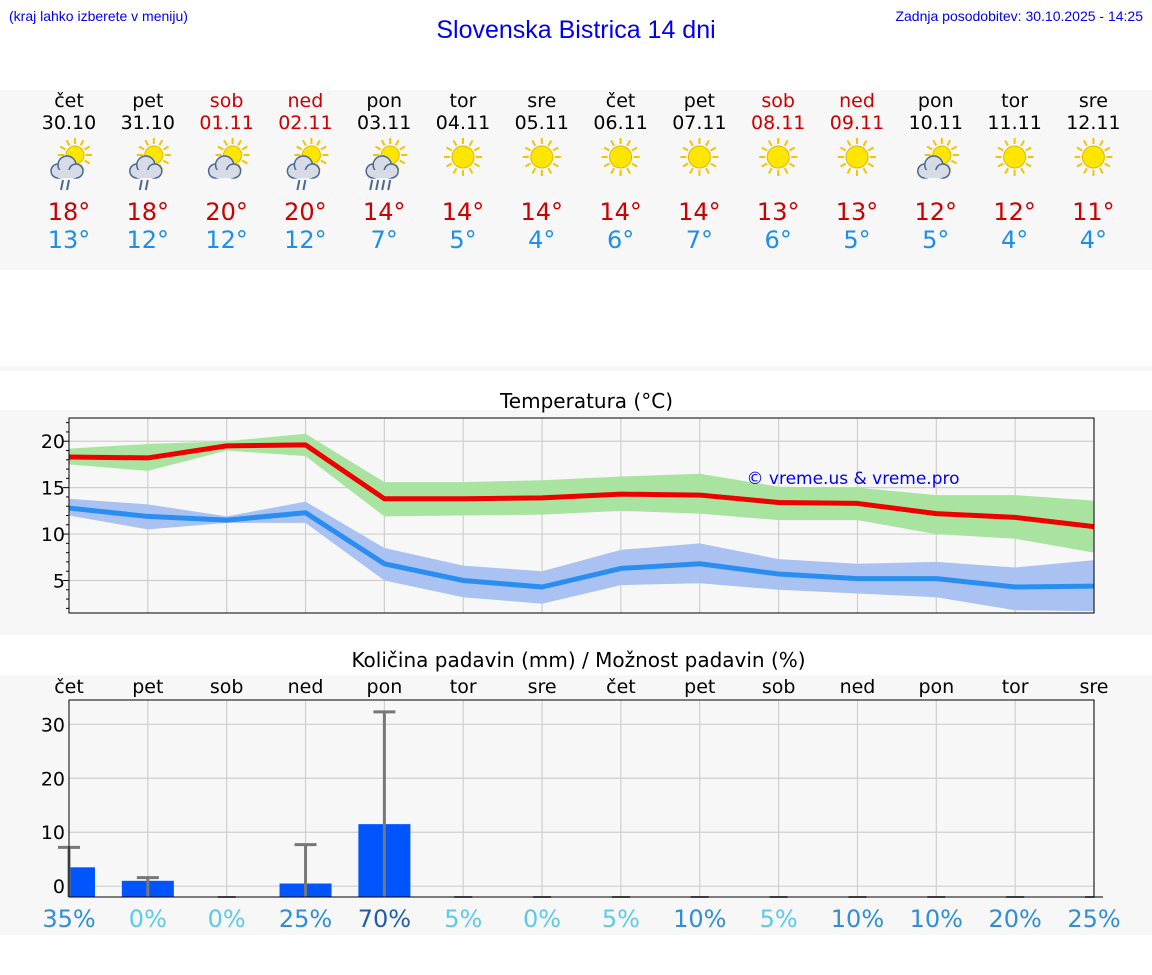 This screenshot has width=1152, height=975. What do you see at coordinates (699, 123) in the screenshot?
I see `day-date: 07.11` at bounding box center [699, 123].